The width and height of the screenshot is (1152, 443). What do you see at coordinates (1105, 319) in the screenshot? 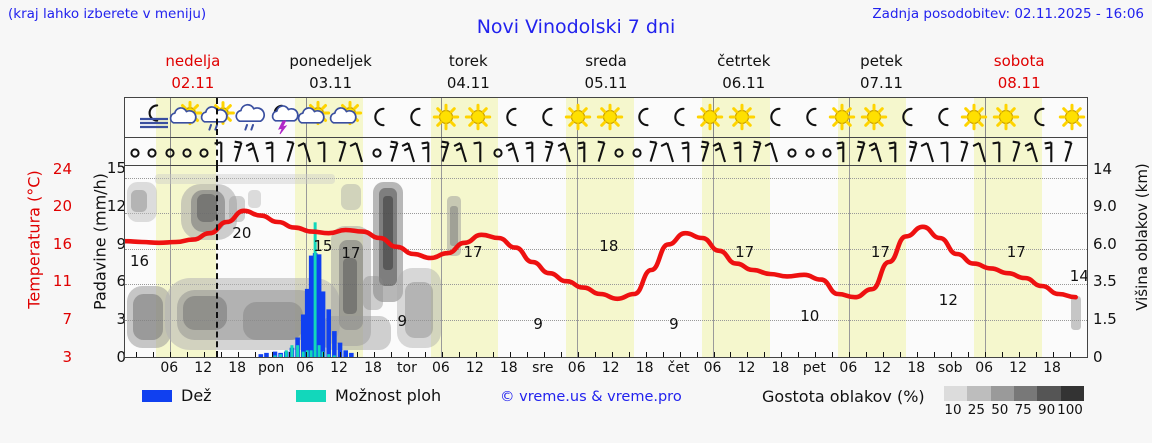
I see `cloud-ticks-4: 1.5` at bounding box center [1105, 319].